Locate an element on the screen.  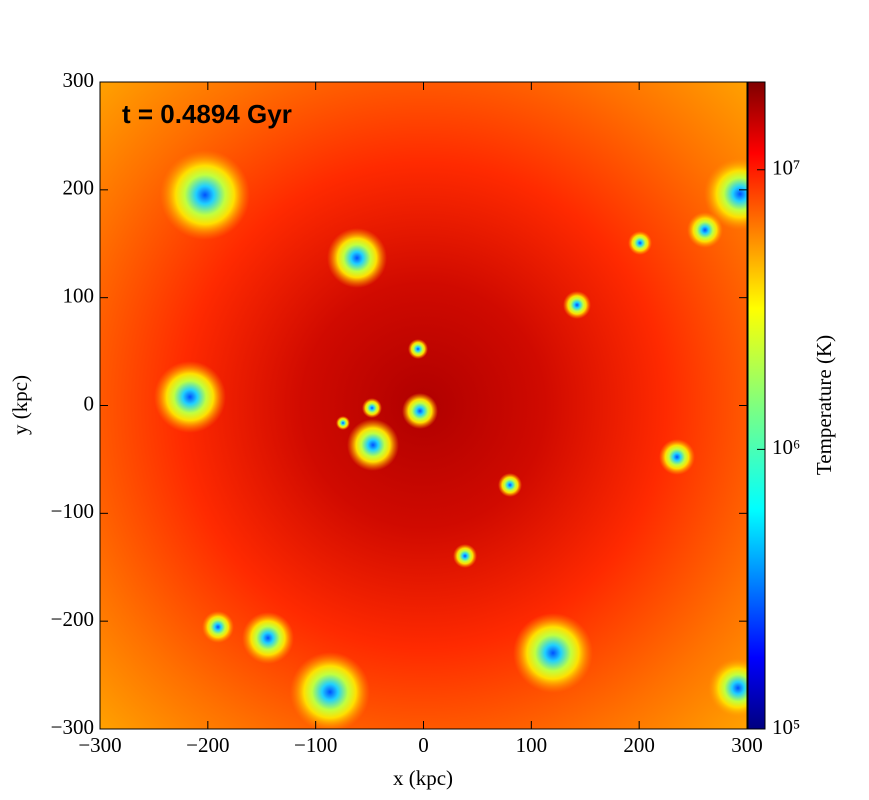
colorbar is located at coordinates (756, 405).